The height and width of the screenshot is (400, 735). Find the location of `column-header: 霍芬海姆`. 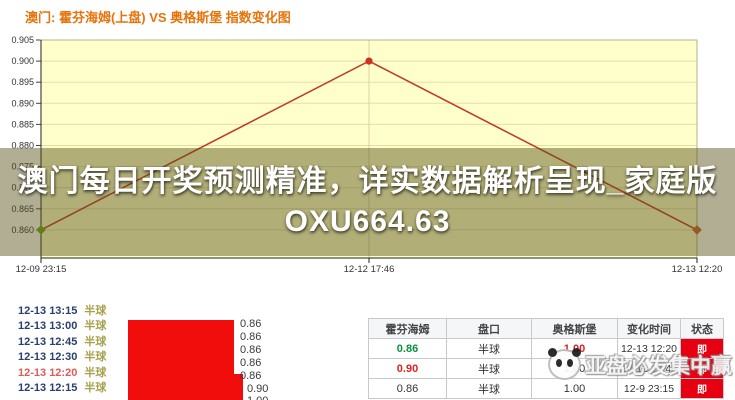

column-header: 霍芬海姆 is located at coordinates (407, 328).